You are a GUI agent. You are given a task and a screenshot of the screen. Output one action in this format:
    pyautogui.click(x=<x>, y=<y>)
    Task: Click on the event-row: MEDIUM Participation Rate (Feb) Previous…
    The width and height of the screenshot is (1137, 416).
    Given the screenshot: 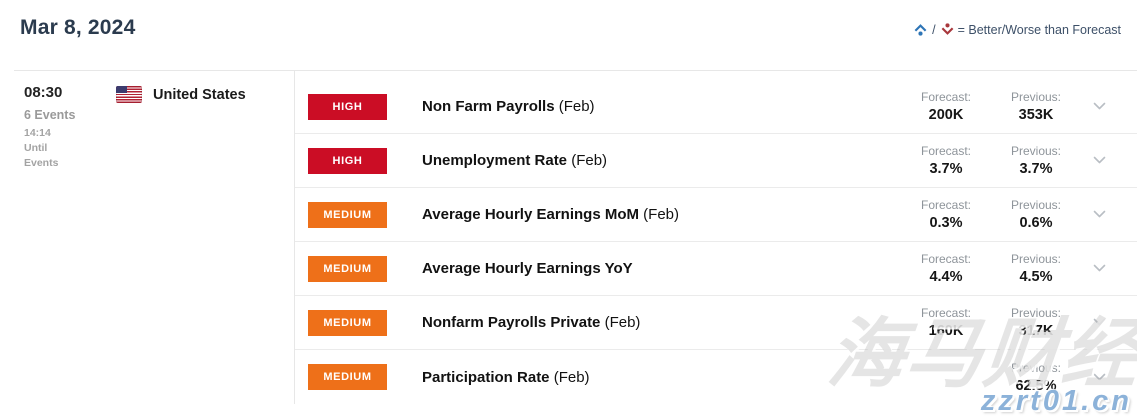 What is the action you would take?
    pyautogui.click(x=716, y=377)
    